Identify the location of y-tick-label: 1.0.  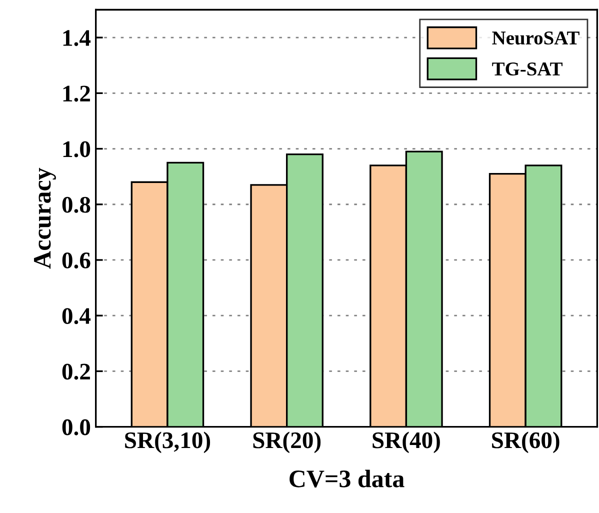
(76, 149).